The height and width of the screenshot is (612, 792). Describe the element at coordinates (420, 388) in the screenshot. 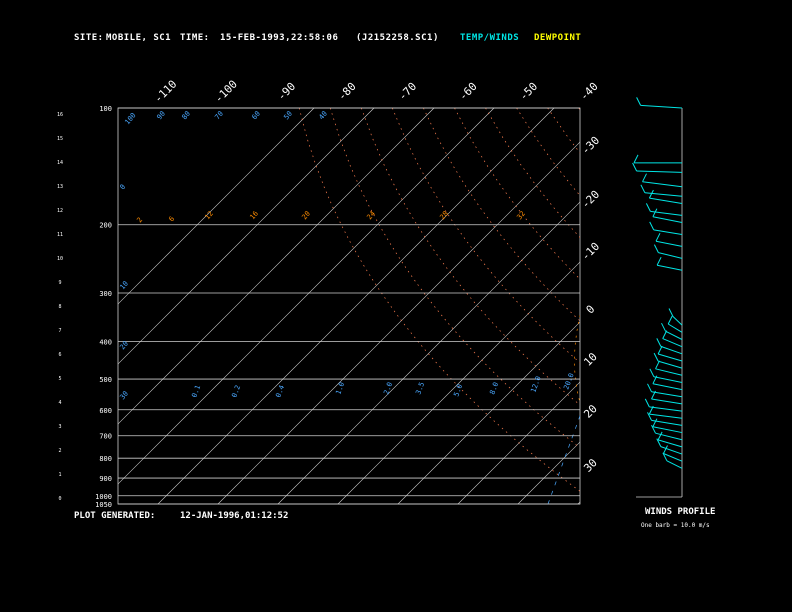

I see `mixing-ratio-label: 3.5` at that location.